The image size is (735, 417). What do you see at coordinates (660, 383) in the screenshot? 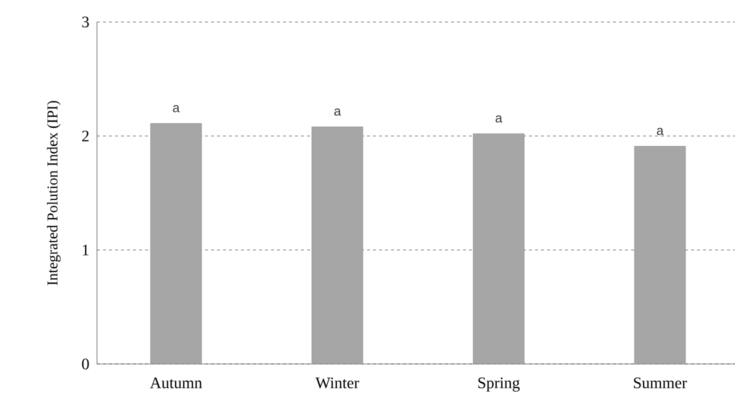
I see `x-tick-label: Summer` at bounding box center [660, 383].